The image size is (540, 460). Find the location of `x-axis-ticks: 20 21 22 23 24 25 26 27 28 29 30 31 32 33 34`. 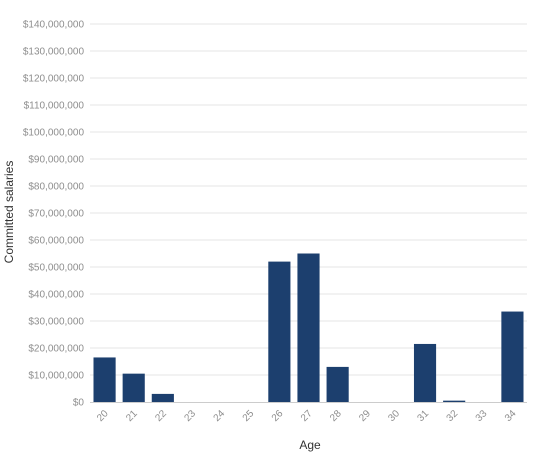

x-axis-ticks: 20 21 22 23 24 25 26 27 28 29 30 31 32 33 34 is located at coordinates (307, 416).